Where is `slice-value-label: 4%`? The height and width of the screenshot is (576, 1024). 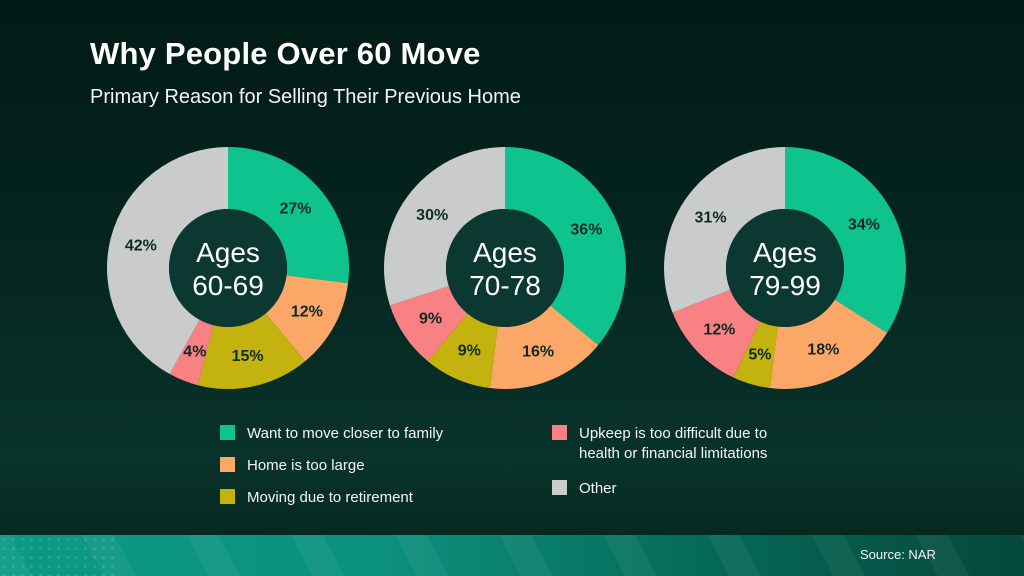 slice-value-label: 4% is located at coordinates (194, 352).